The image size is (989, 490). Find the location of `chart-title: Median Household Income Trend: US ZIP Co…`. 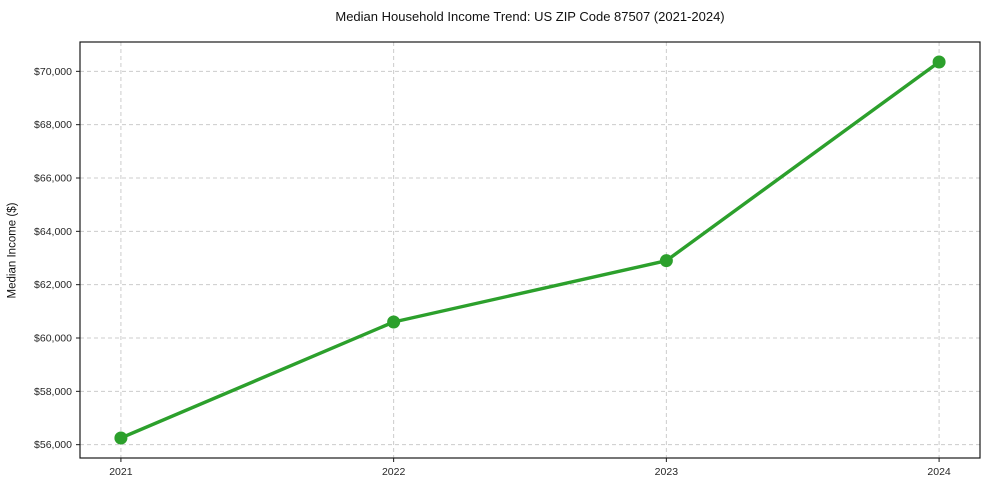

chart-title: Median Household Income Trend: US ZIP Co… is located at coordinates (530, 16).